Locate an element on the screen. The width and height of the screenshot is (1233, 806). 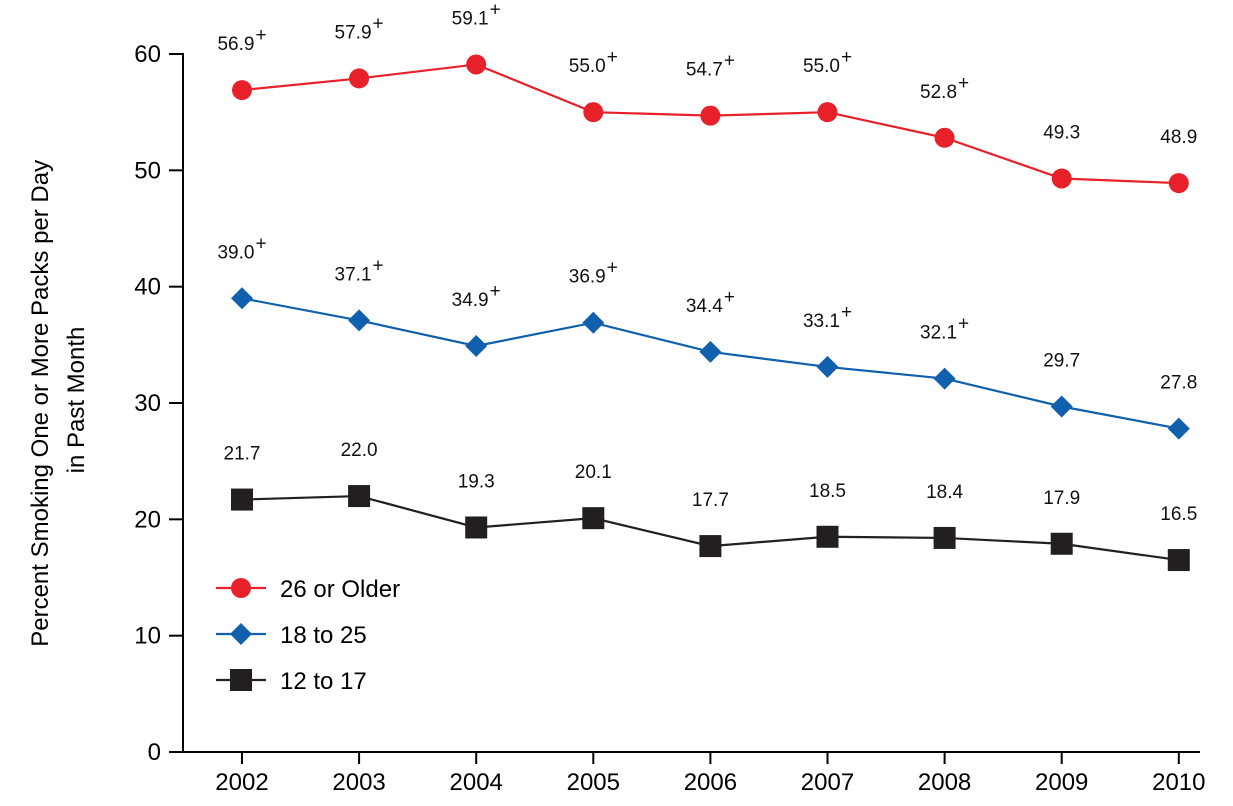
data-label-26-or-older-2008: 52.8+ is located at coordinates (944, 88).